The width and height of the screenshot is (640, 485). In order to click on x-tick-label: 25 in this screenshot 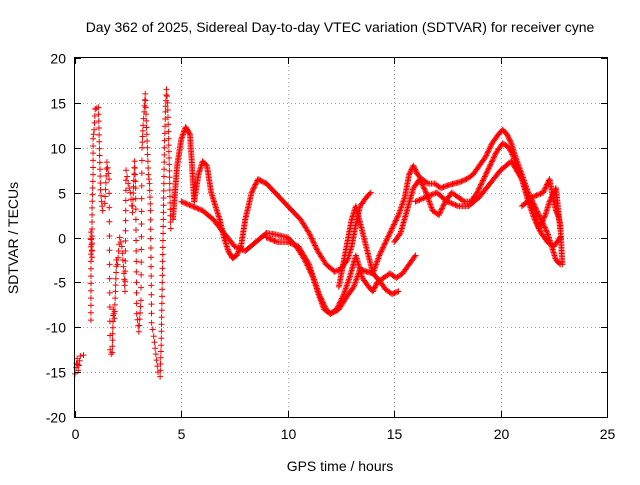, I will do `click(608, 434)`.